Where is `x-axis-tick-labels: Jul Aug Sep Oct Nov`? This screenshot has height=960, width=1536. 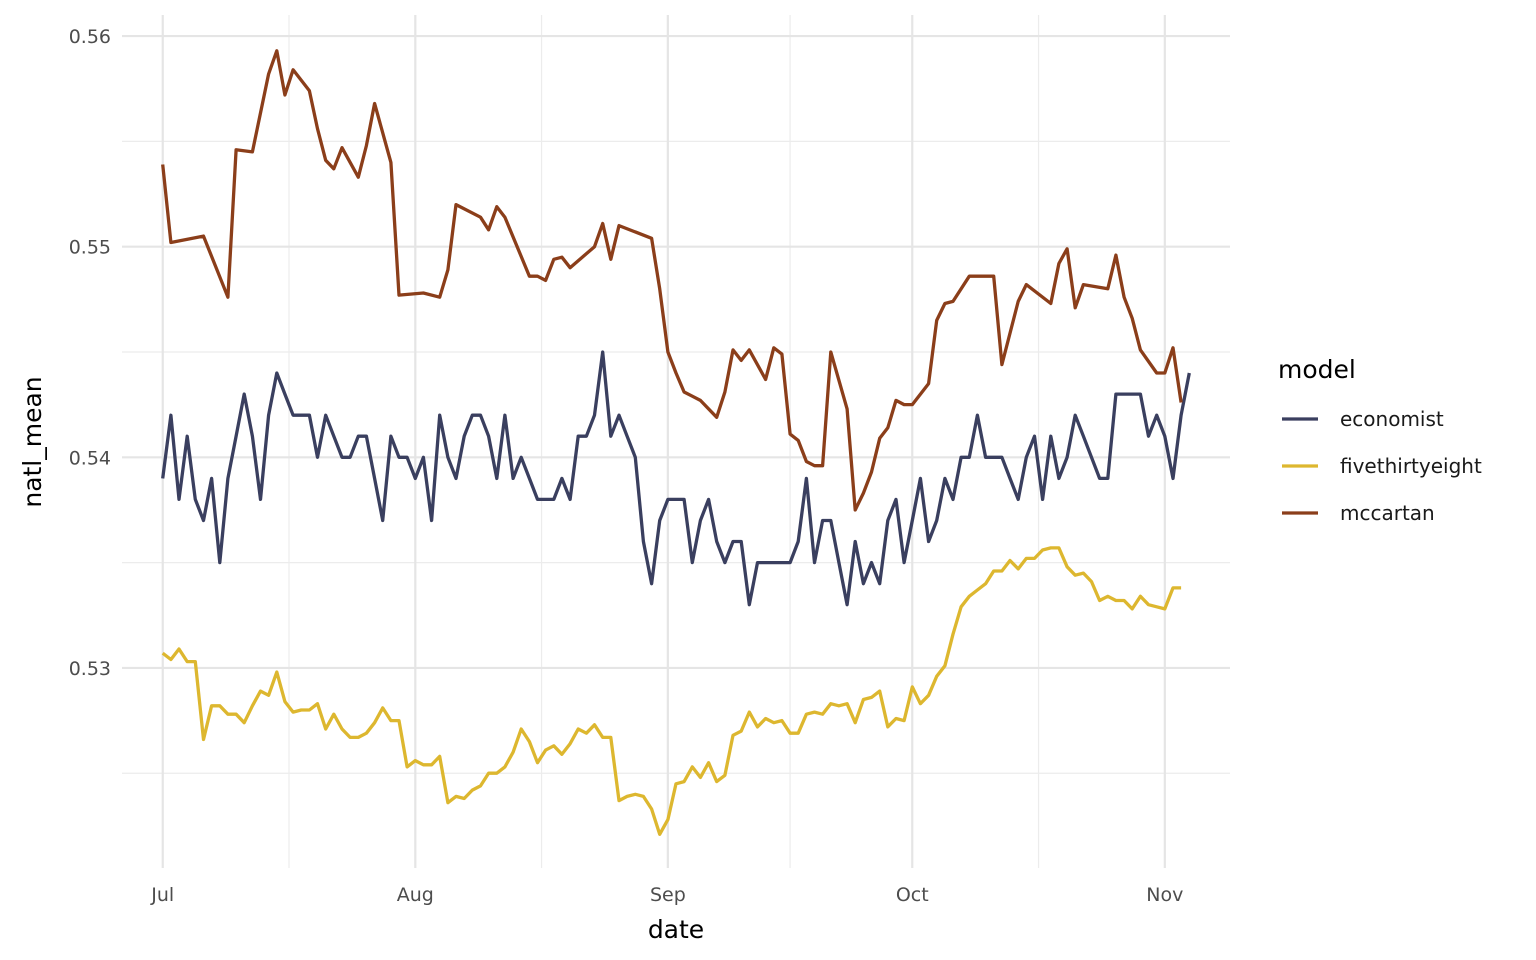 x-axis-tick-labels: Jul Aug Sep Oct Nov is located at coordinates (666, 895).